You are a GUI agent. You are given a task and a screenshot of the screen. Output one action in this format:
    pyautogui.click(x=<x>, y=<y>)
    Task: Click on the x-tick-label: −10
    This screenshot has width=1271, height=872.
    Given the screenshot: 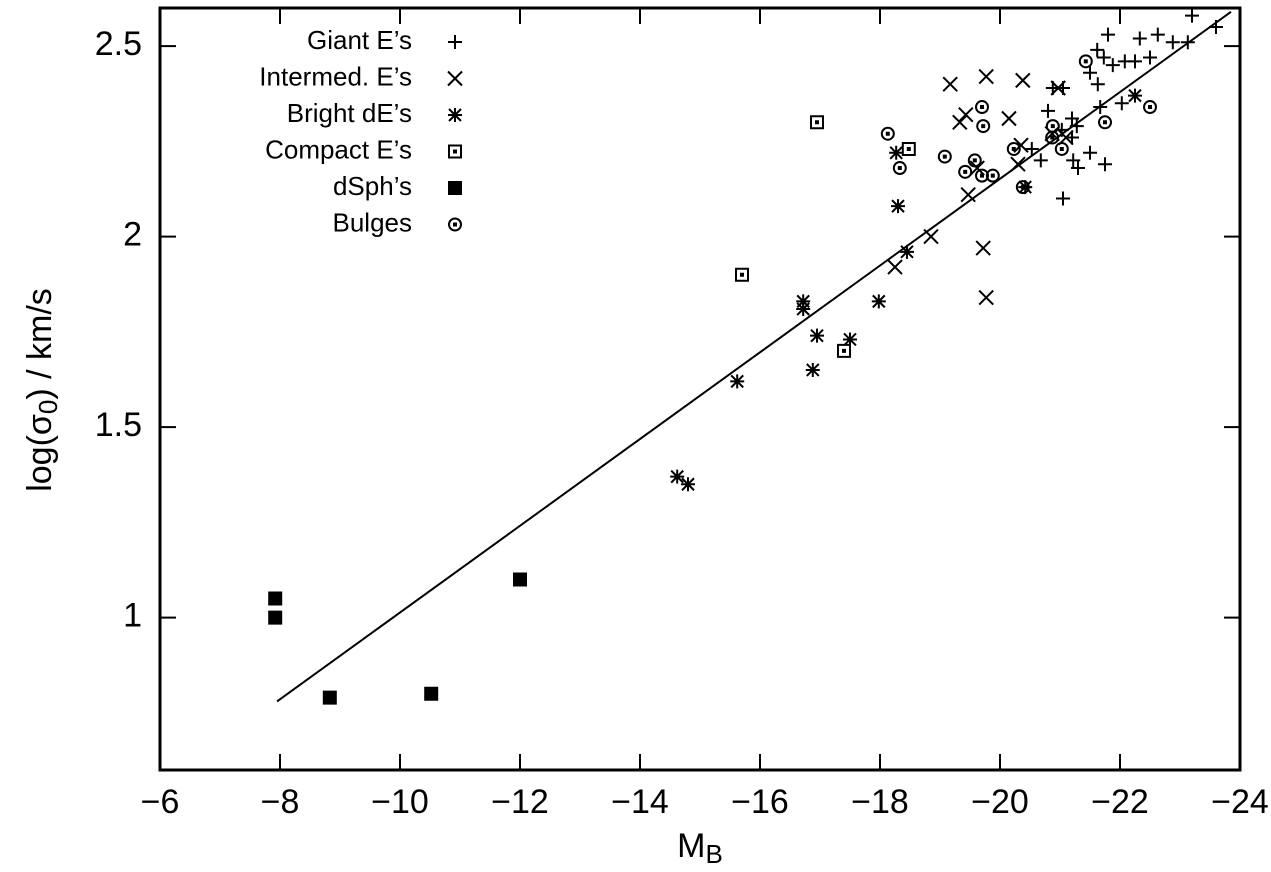 What is the action you would take?
    pyautogui.click(x=400, y=802)
    